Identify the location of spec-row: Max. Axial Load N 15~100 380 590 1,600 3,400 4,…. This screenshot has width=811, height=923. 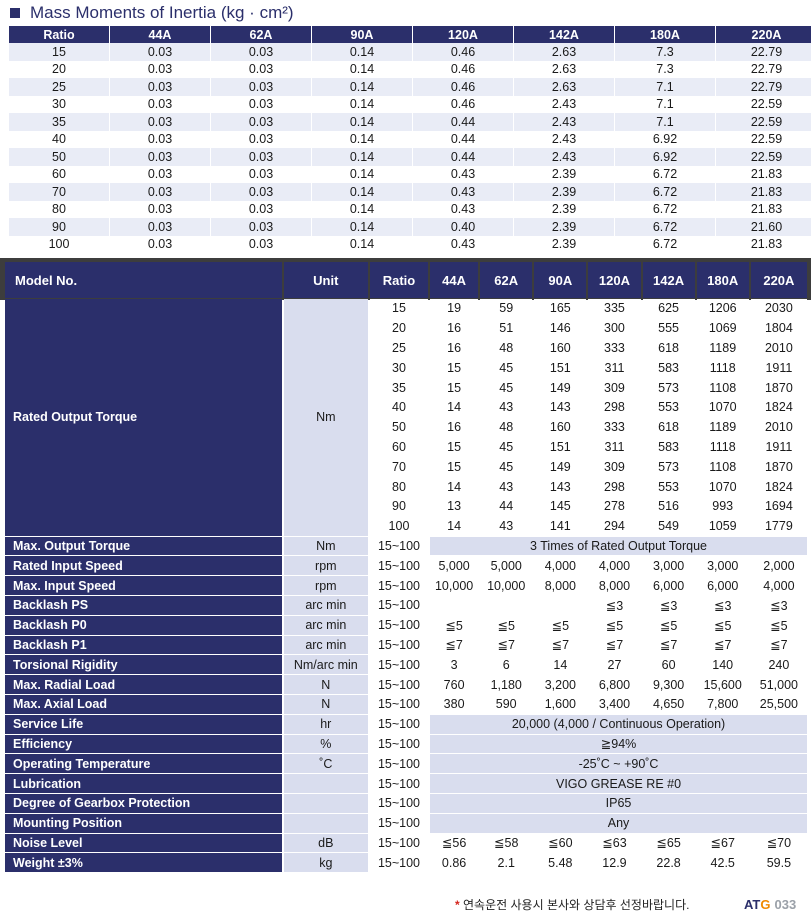
(406, 704).